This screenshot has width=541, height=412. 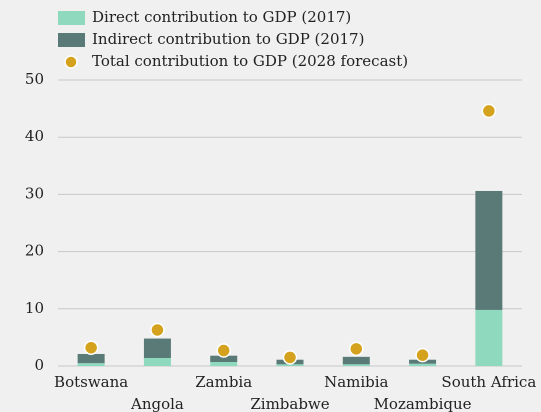 I want to click on legend-marker, so click(x=71, y=62).